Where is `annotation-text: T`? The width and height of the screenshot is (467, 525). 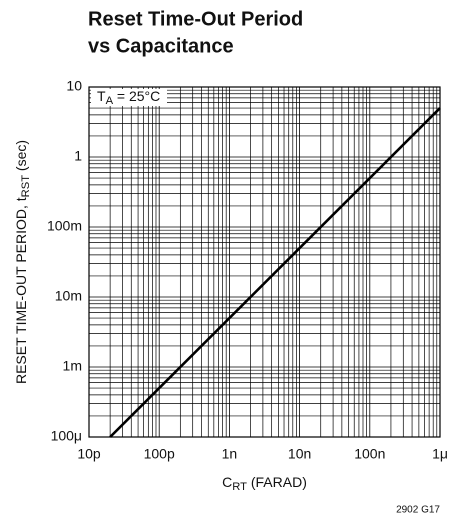
annotation-text: T is located at coordinates (101, 96).